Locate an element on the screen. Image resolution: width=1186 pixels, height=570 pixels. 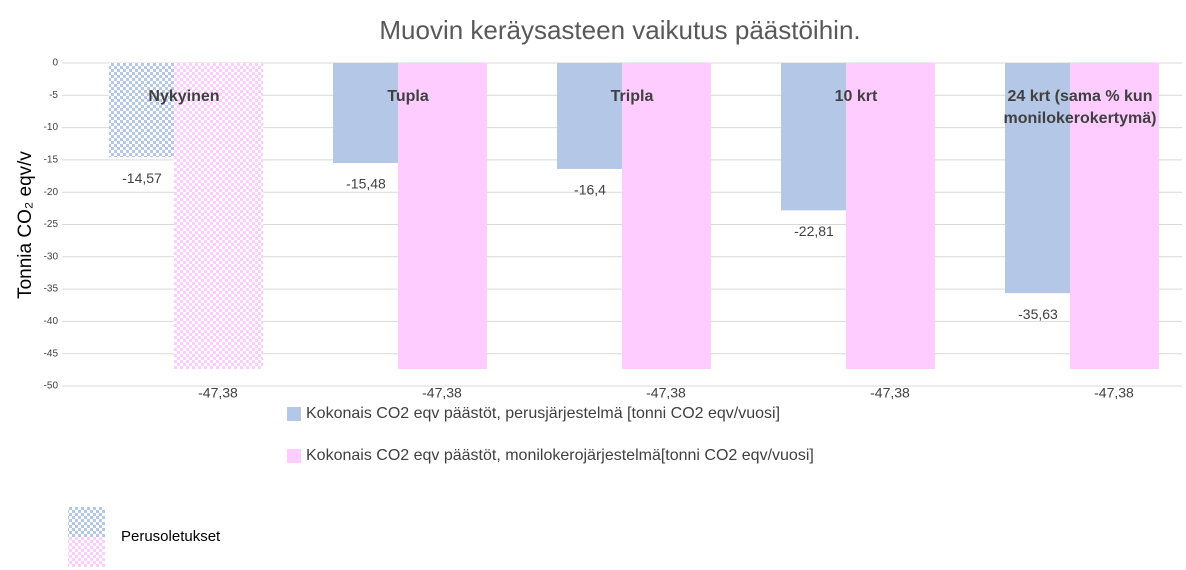
category-label: Tupla is located at coordinates (408, 96).